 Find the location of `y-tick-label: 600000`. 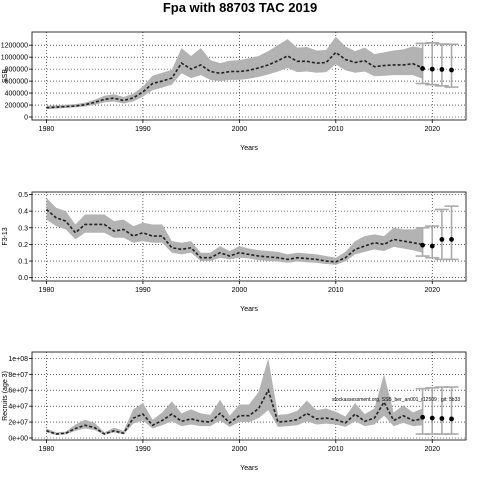

y-tick-label: 600000 is located at coordinates (16, 82).